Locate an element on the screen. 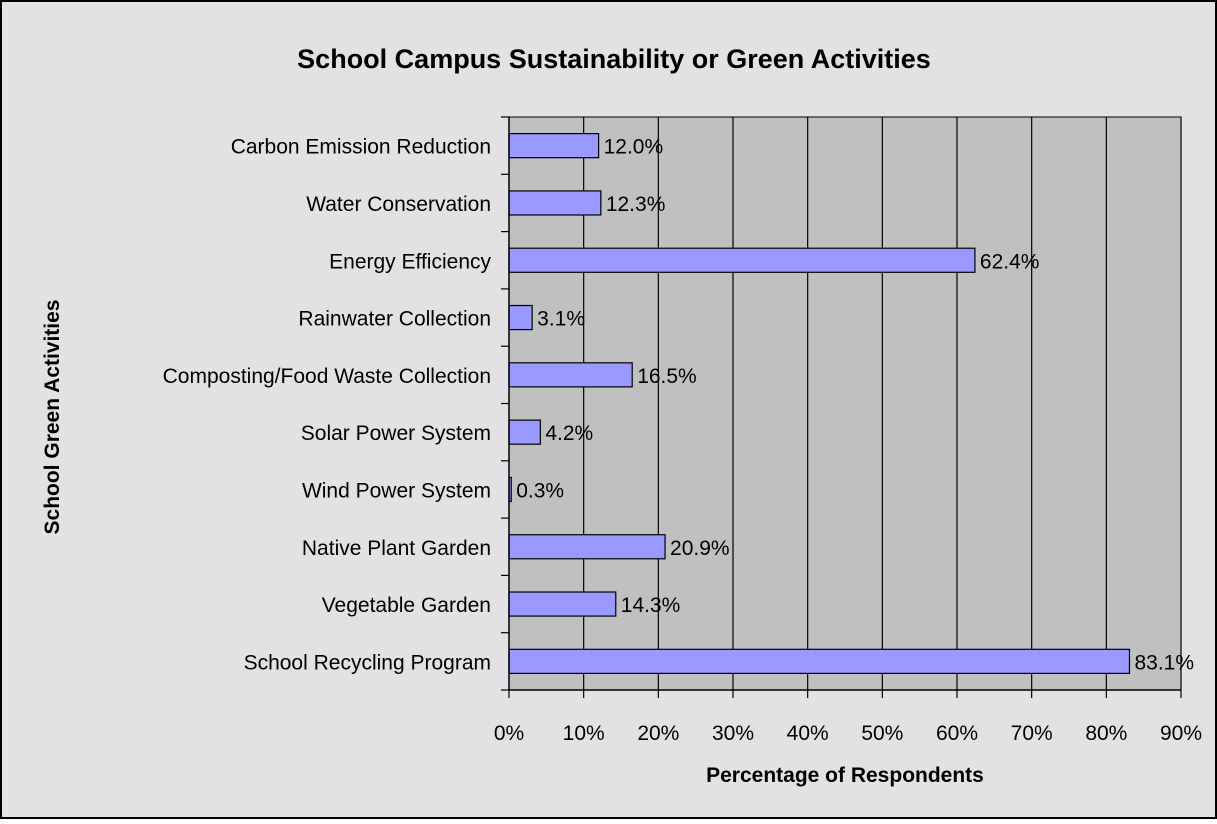 This screenshot has width=1217, height=824. data-label: 3.1% is located at coordinates (561, 319).